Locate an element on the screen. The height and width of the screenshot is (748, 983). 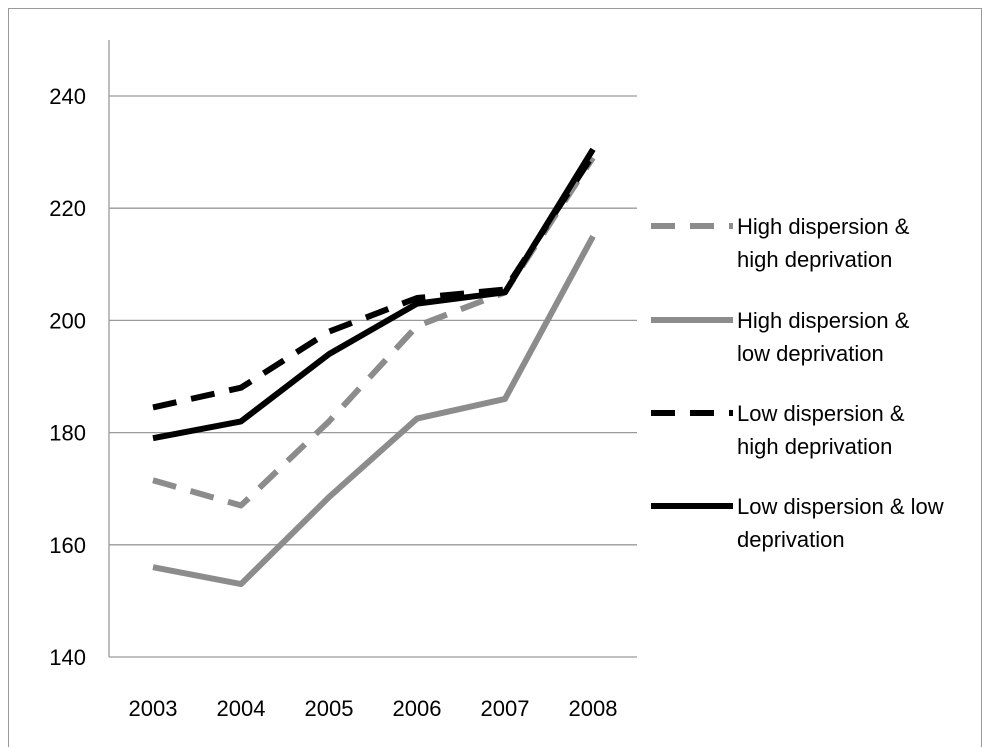
x-tick-label: 2006 is located at coordinates (417, 708).